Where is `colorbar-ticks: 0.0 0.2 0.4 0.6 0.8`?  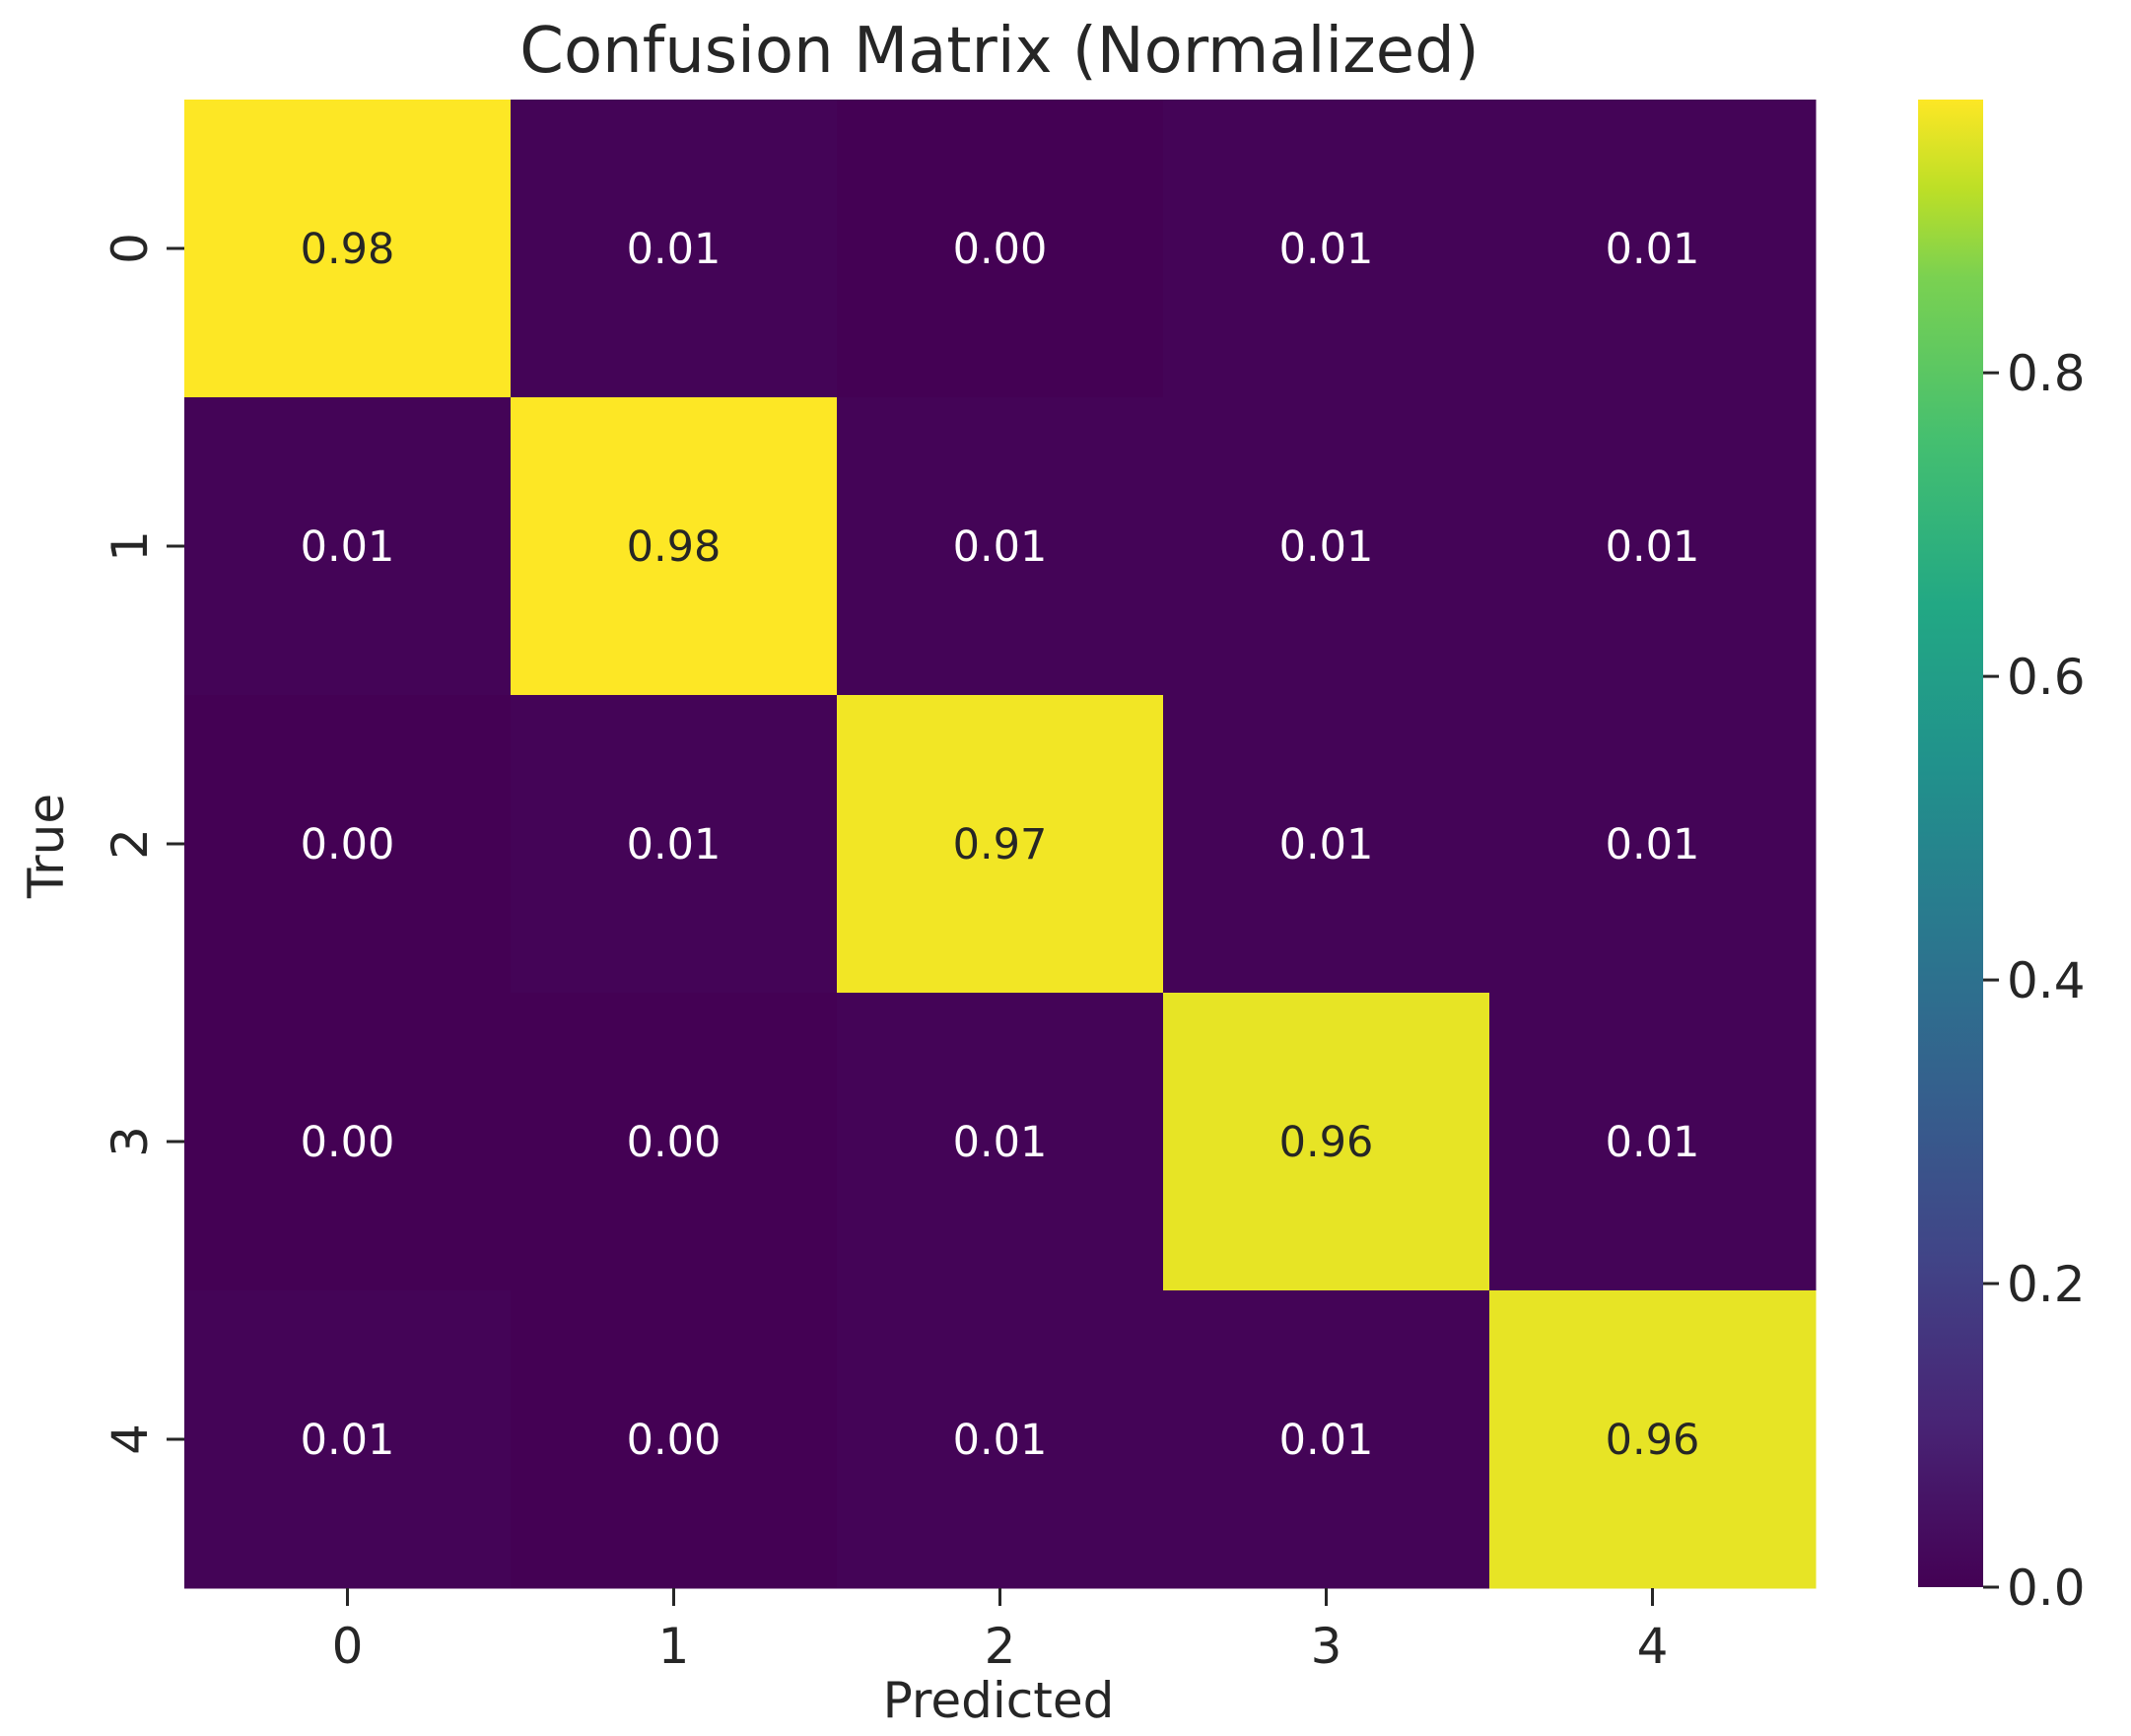 colorbar-ticks: 0.0 0.2 0.4 0.6 0.8 is located at coordinates (2035, 981).